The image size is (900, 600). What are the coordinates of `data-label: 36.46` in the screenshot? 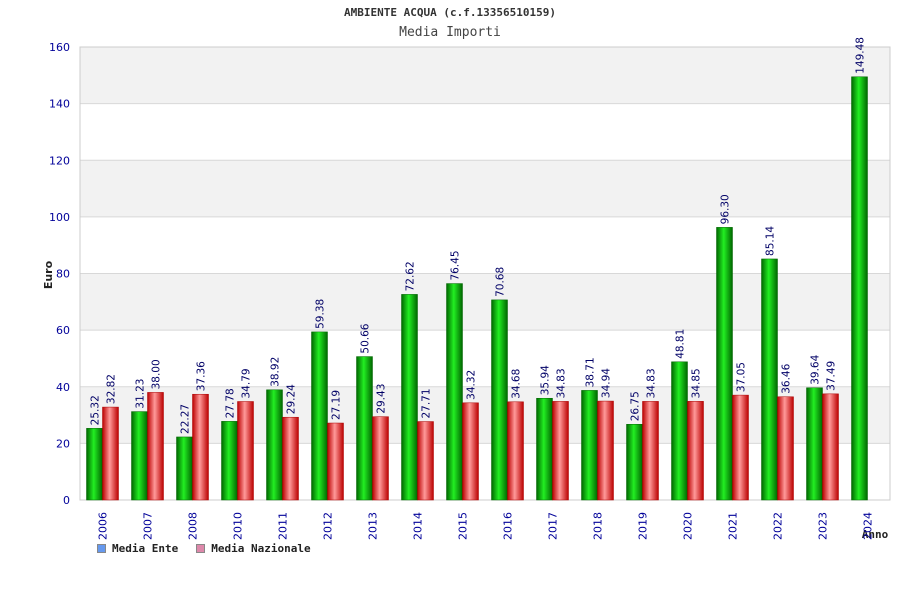 It's located at (787, 378).